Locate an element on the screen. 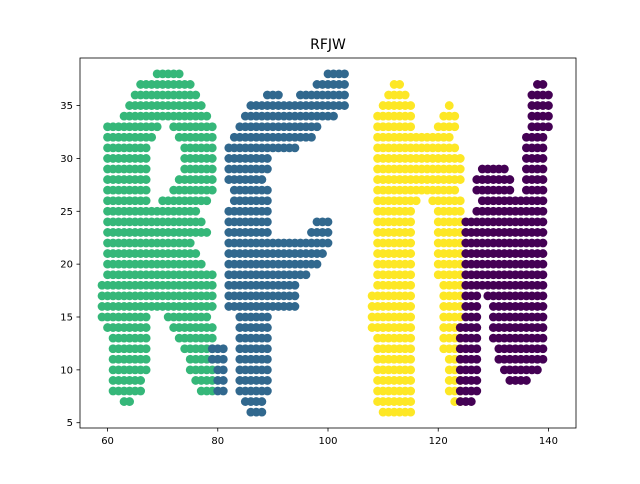  x-tick-label: 100 is located at coordinates (327, 441).